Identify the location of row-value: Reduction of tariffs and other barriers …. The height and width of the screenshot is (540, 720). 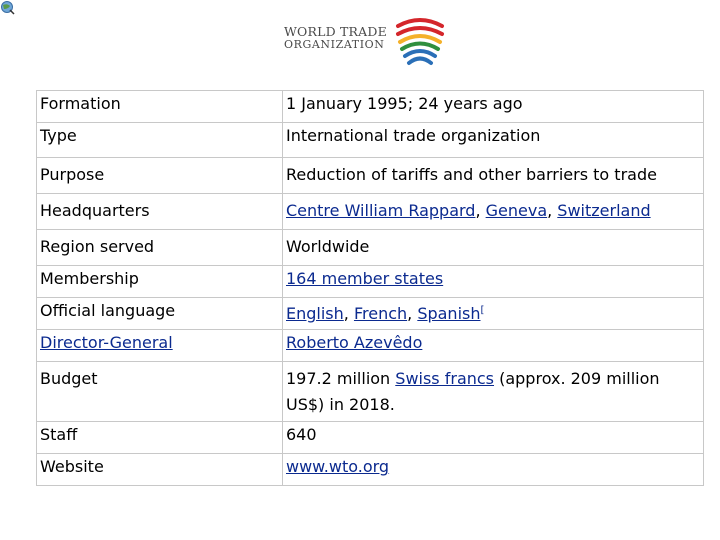
(493, 175).